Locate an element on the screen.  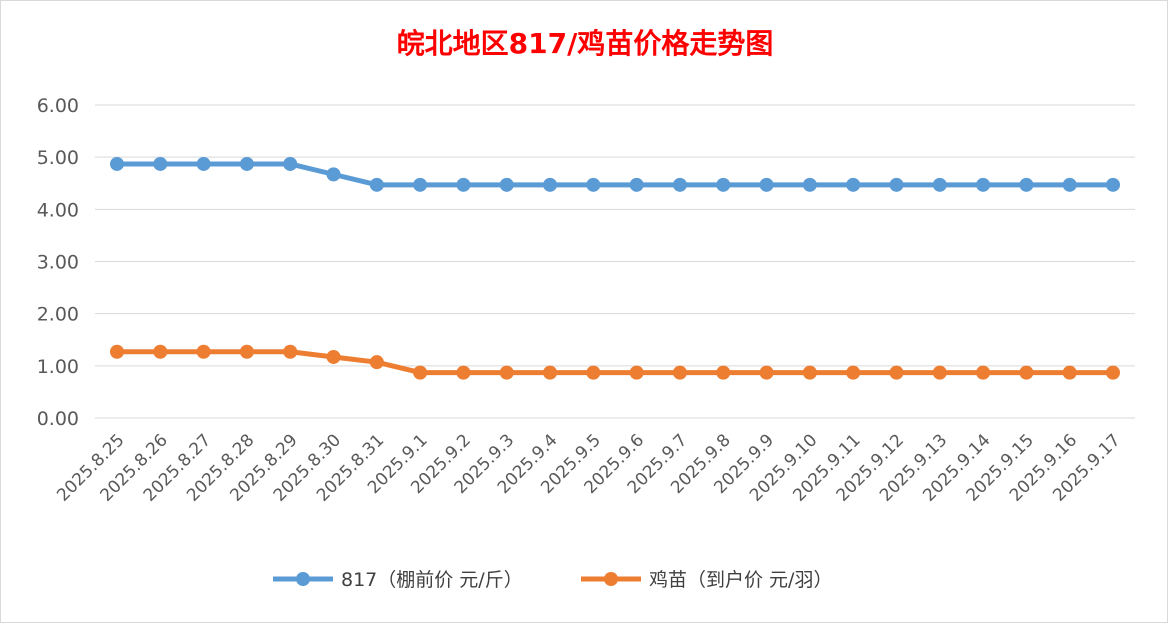
legend-label: 鸡苗（到户价 元/羽） is located at coordinates (740, 580).